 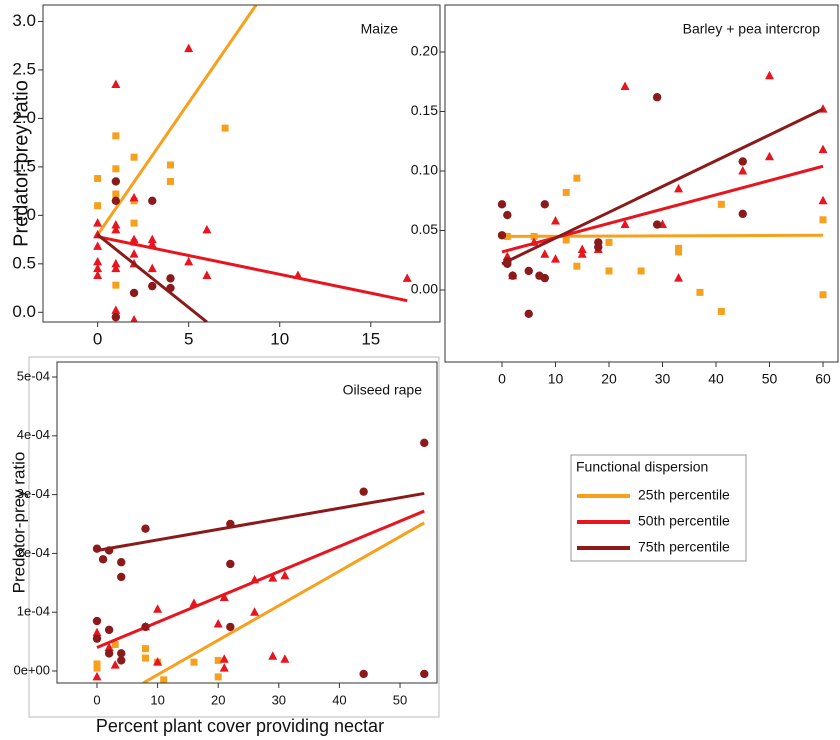 What do you see at coordinates (24, 20) in the screenshot?
I see `y-tick-label: 3.0` at bounding box center [24, 20].